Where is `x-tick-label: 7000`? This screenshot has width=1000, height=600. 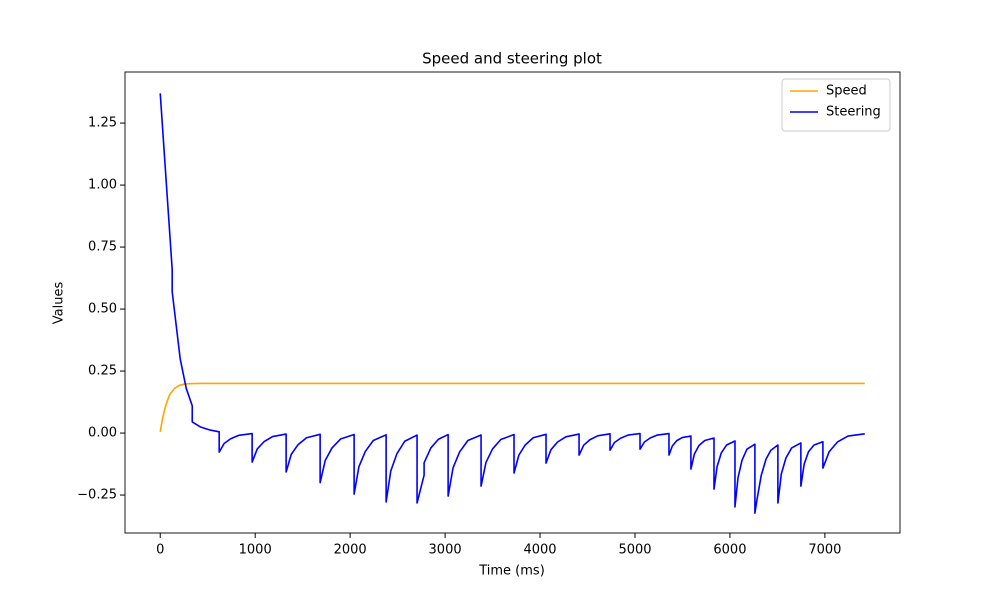 x-tick-label: 7000 is located at coordinates (824, 550).